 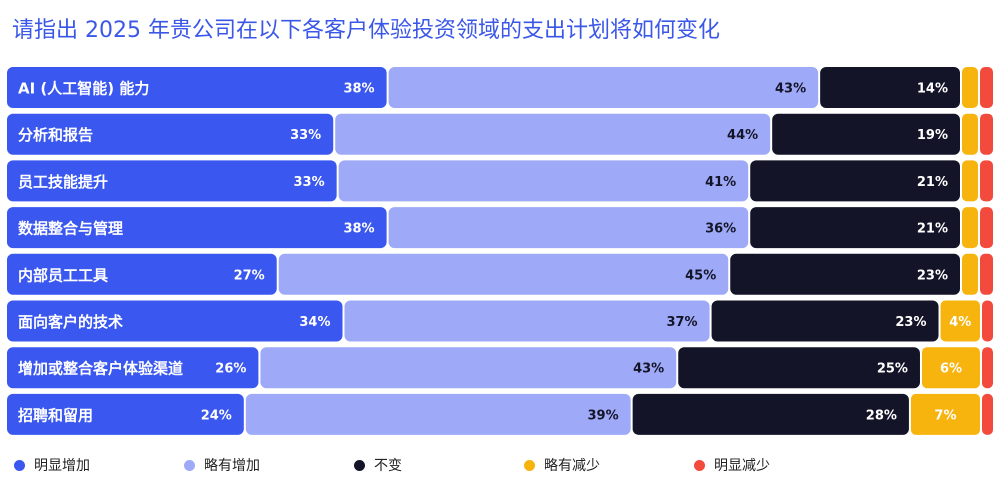 I want to click on data-label: 14%, so click(x=932, y=89).